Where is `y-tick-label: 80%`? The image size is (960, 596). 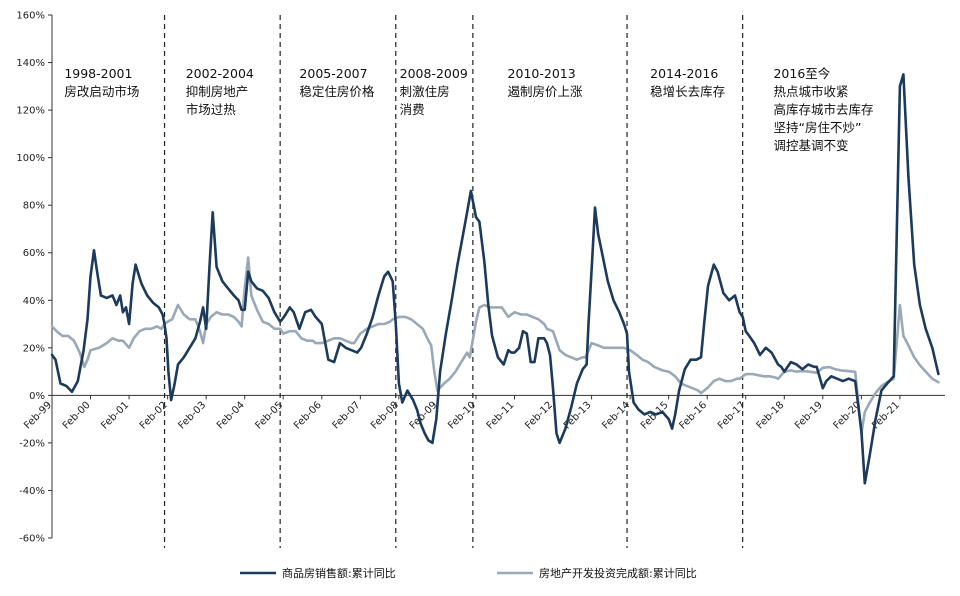
y-tick-label: 80% is located at coordinates (34, 206).